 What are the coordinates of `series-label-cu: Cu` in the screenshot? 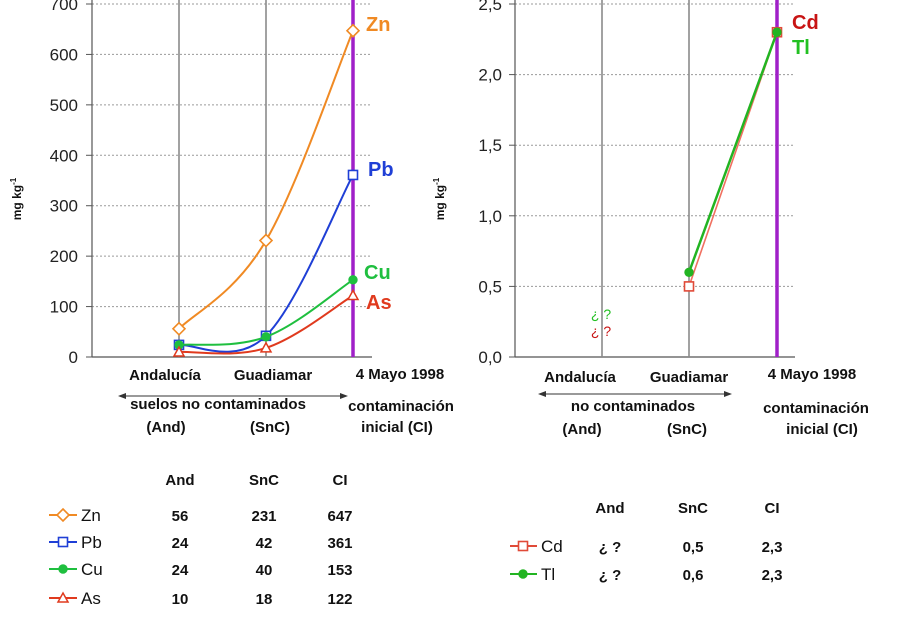 It's located at (377, 273).